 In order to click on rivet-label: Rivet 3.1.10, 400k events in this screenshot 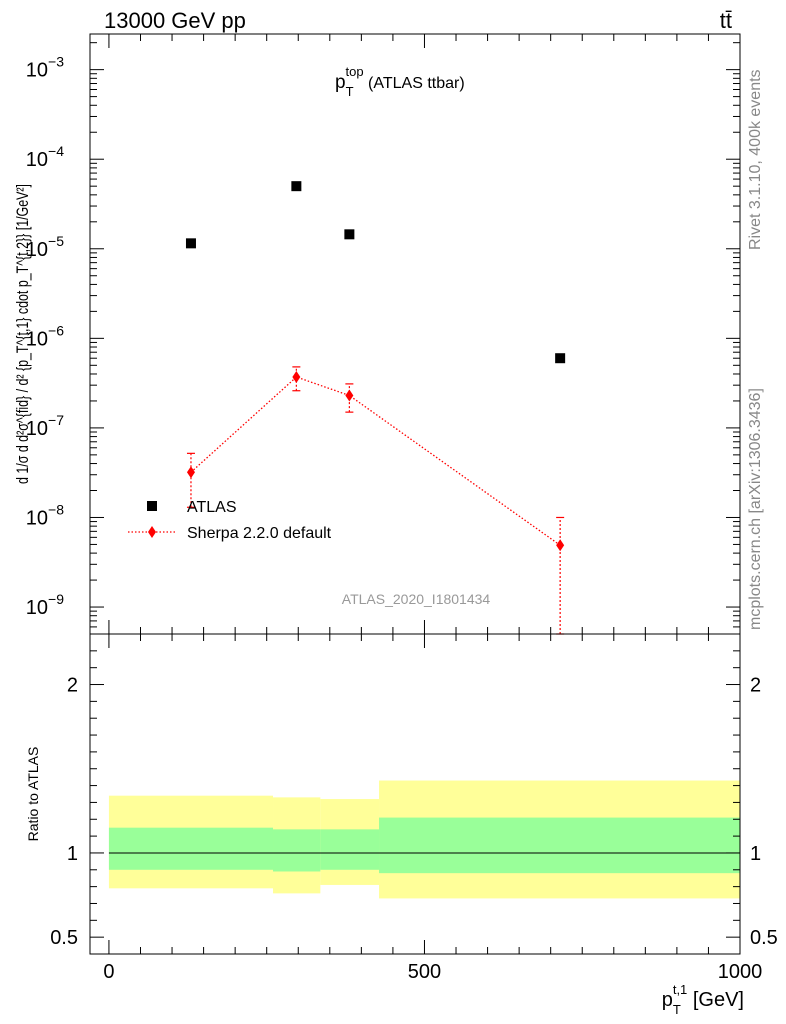, I will do `click(755, 159)`.